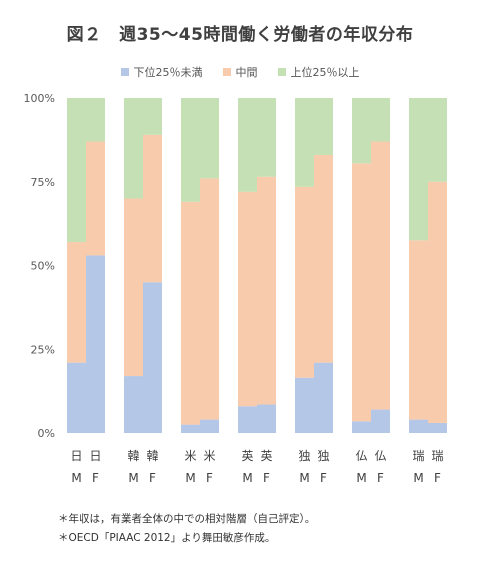  I want to click on note-line-2: ＊OECD「PIAAC 2012」より舞田敏彦作成。, so click(167, 538).